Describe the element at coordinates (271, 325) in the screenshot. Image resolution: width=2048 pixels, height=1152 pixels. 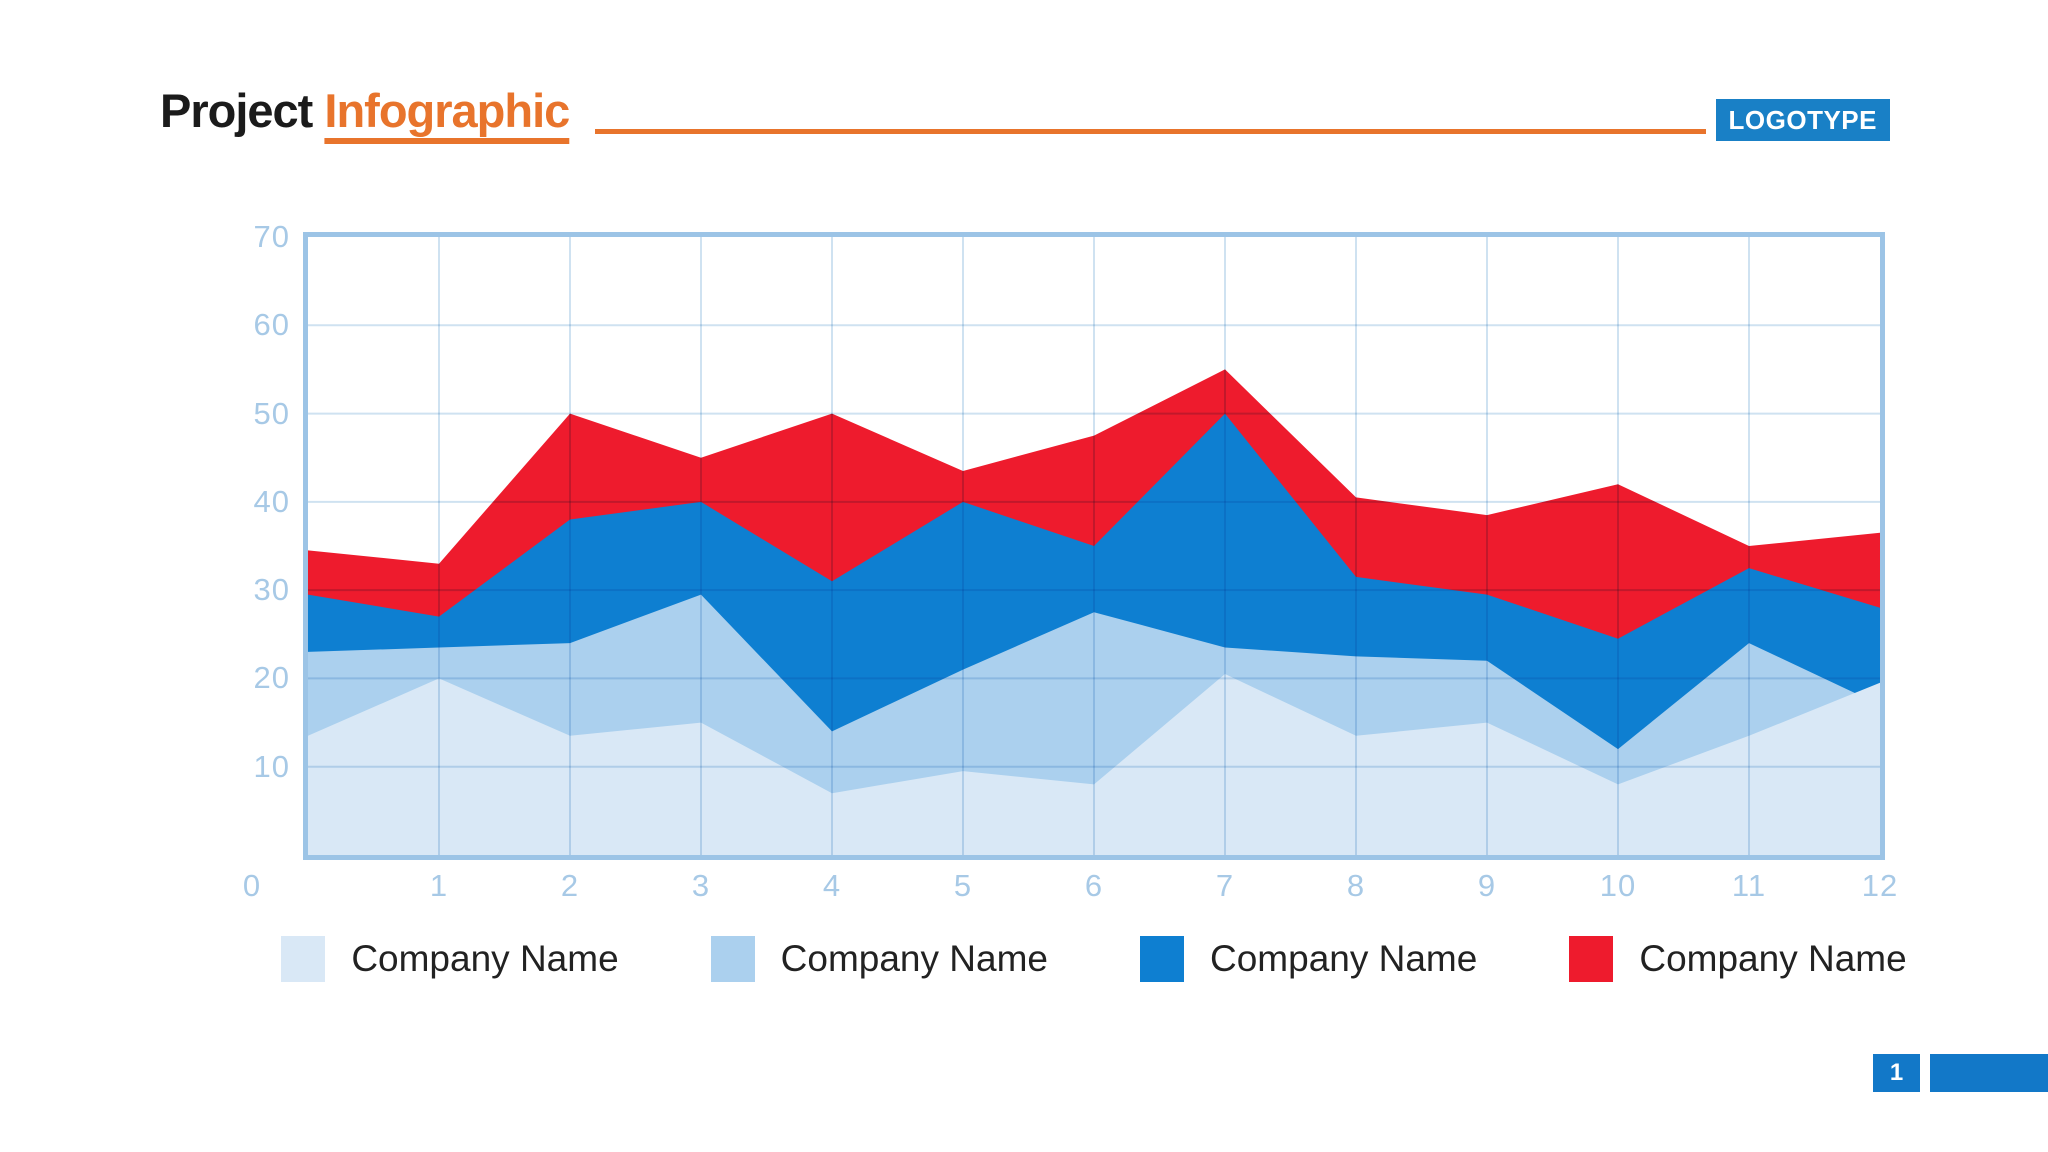
I see `y-tick-label: 60` at that location.